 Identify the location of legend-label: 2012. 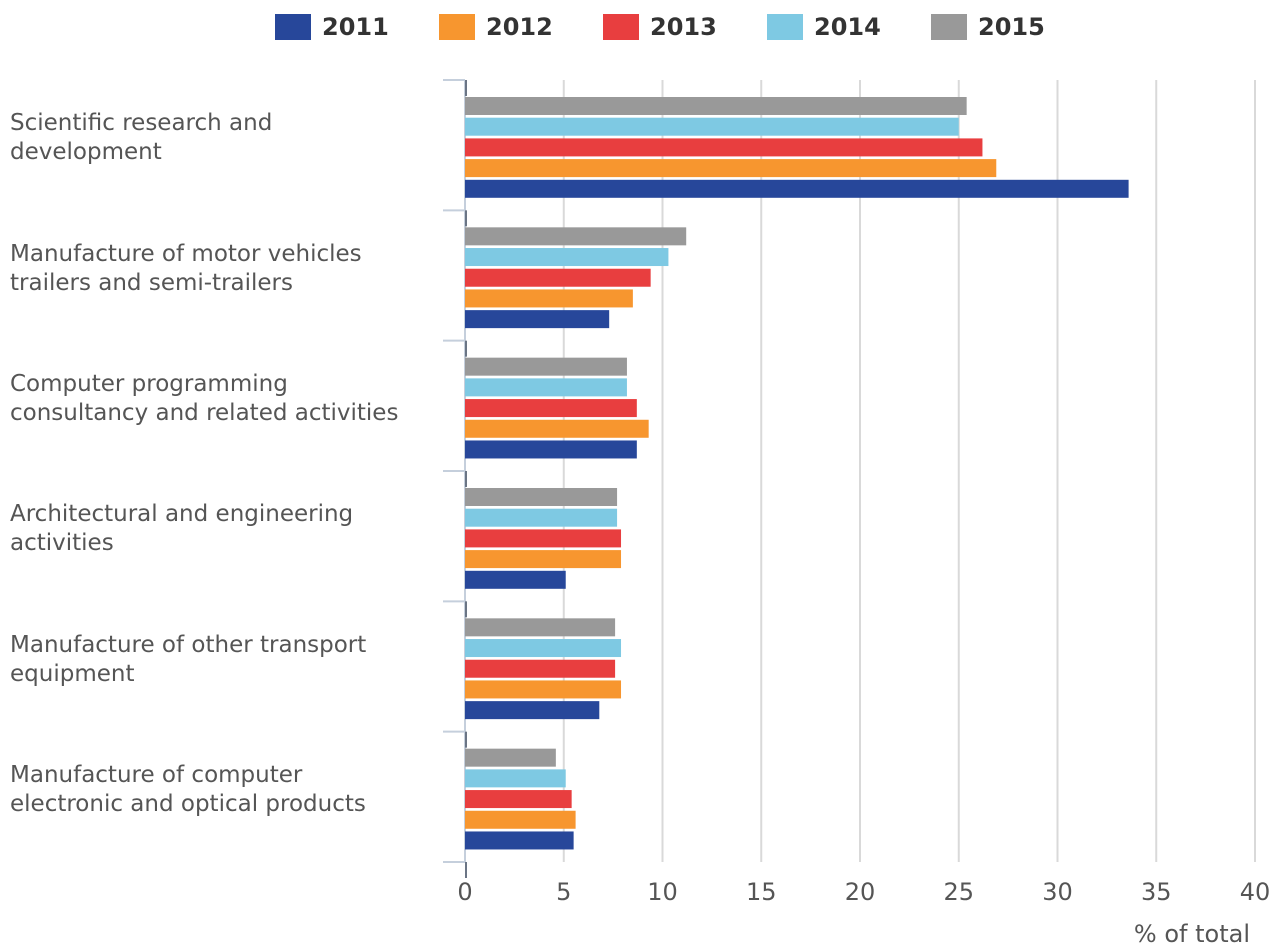
(519, 27).